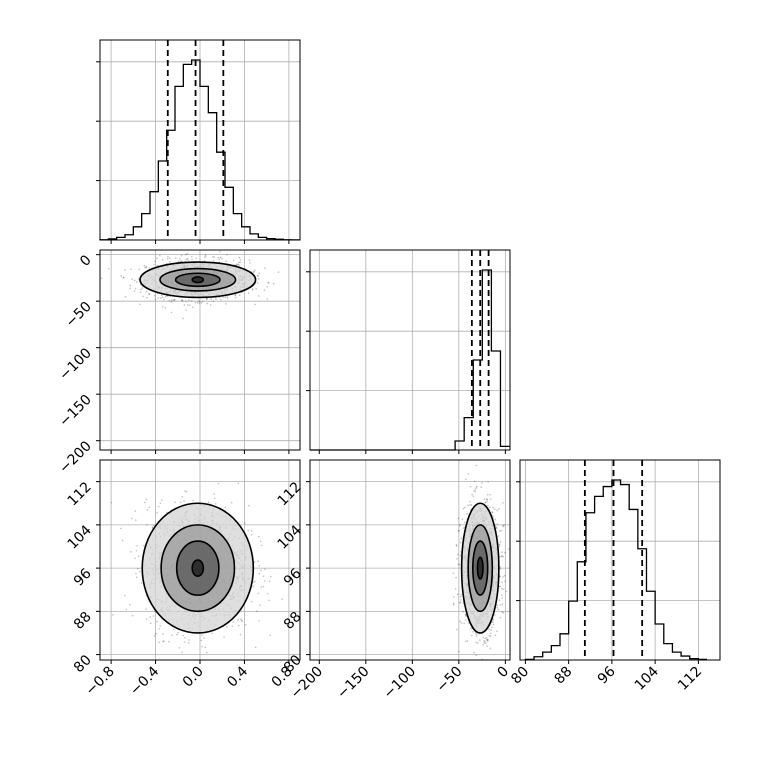  I want to click on p3-vs-p2-ytick-label-1: 88, so click(293, 621).